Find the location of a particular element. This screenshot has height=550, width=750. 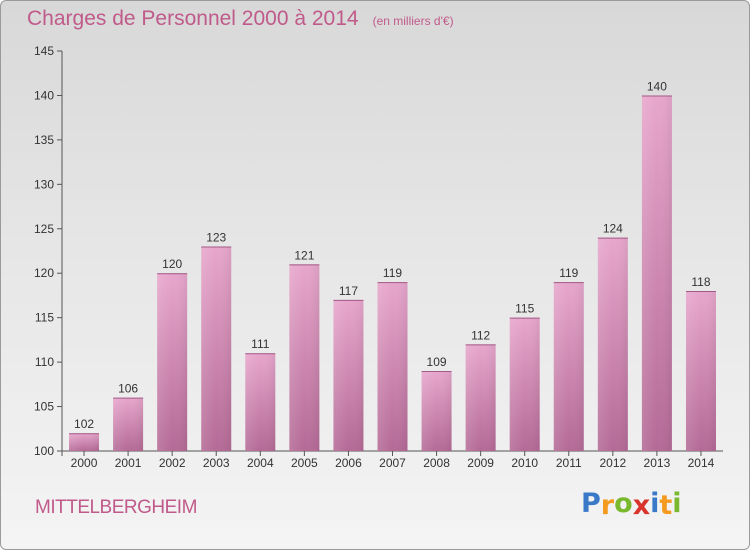

bar-value-label: 120 is located at coordinates (172, 264).